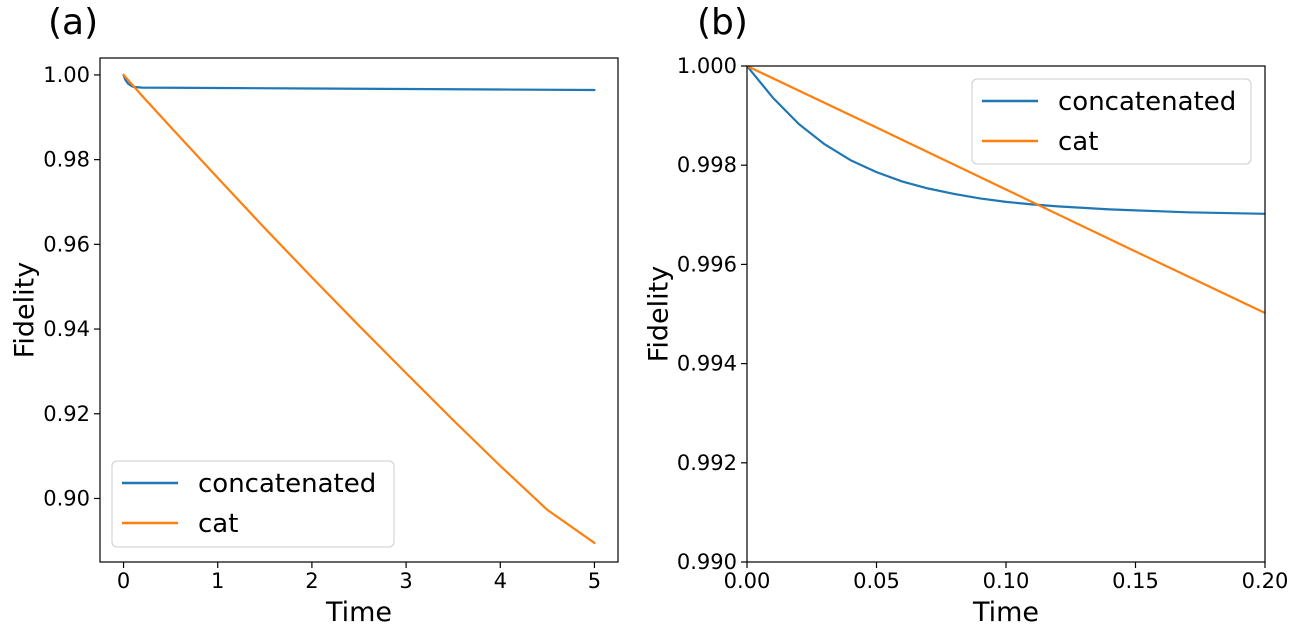  What do you see at coordinates (66, 75) in the screenshot?
I see `y-tick-label: 1.00` at bounding box center [66, 75].